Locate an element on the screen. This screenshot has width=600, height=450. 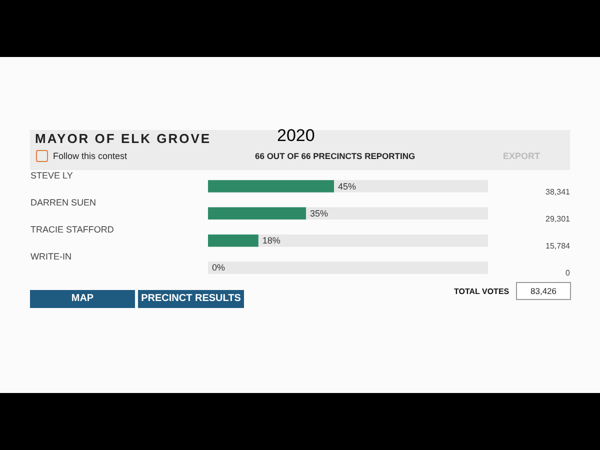
y-tick-label: DARREN SUEN is located at coordinates (63, 202).